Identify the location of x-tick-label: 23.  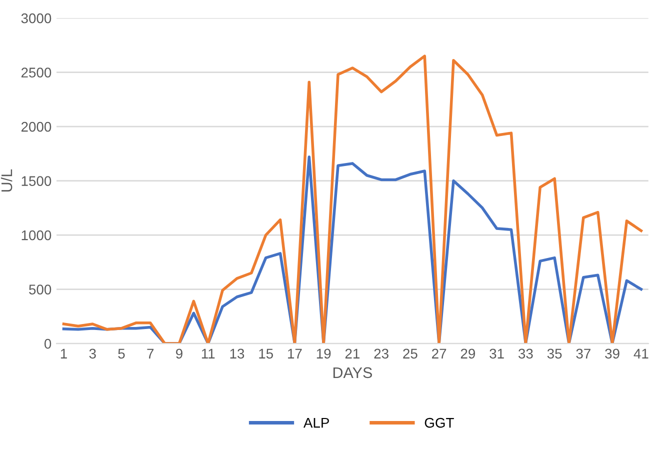
(381, 353).